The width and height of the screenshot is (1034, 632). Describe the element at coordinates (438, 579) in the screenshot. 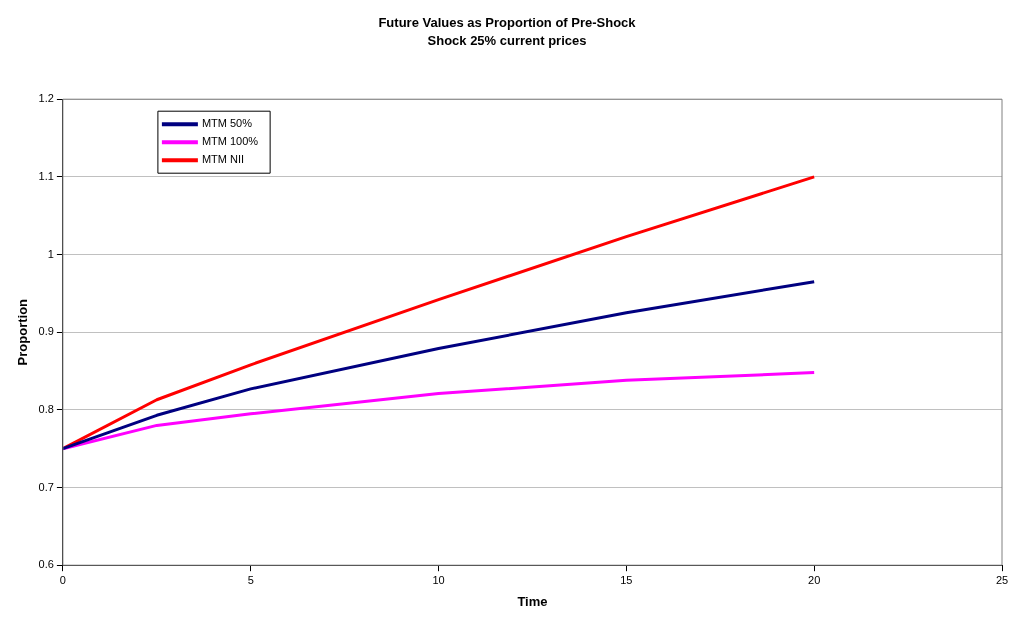

I see `x-tick-label: 10` at that location.